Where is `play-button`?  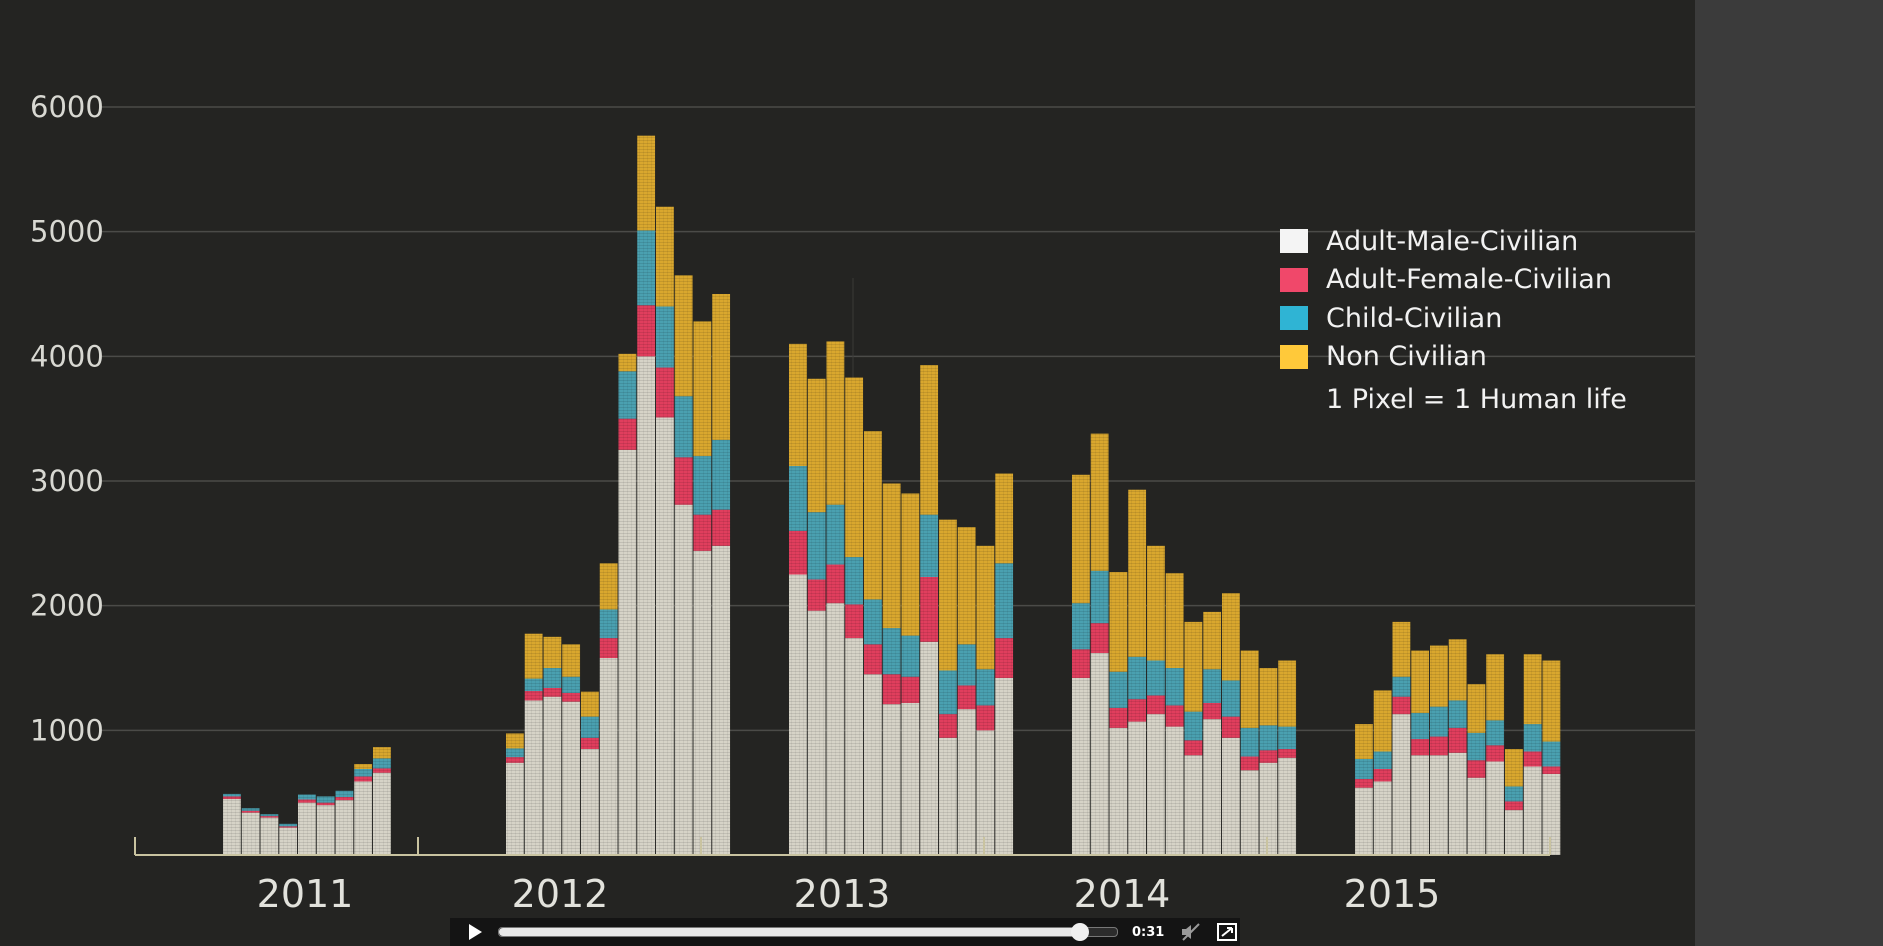
play-button is located at coordinates (475, 932).